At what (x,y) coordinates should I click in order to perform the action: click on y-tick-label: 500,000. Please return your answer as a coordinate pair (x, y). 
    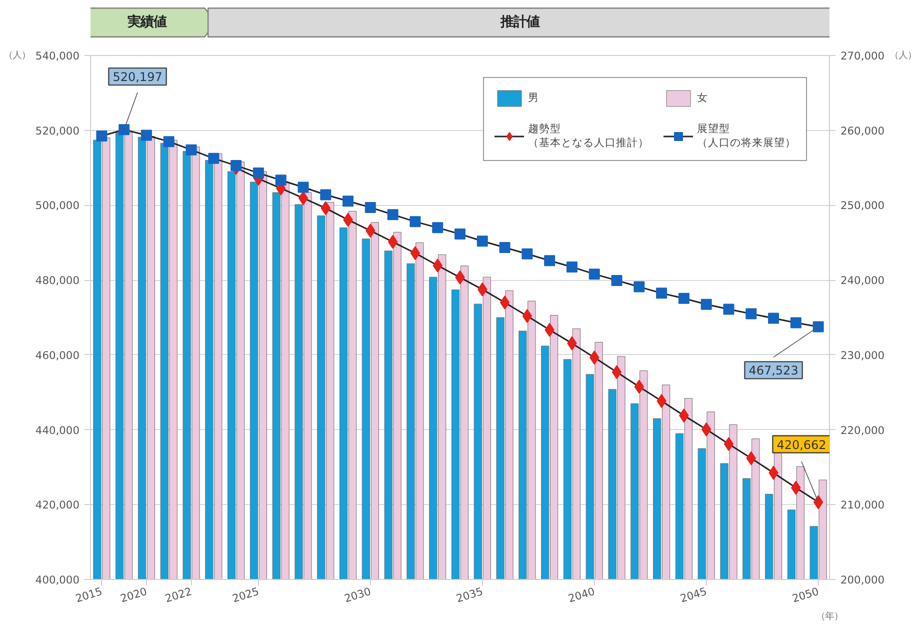
    Looking at the image, I should click on (57, 205).